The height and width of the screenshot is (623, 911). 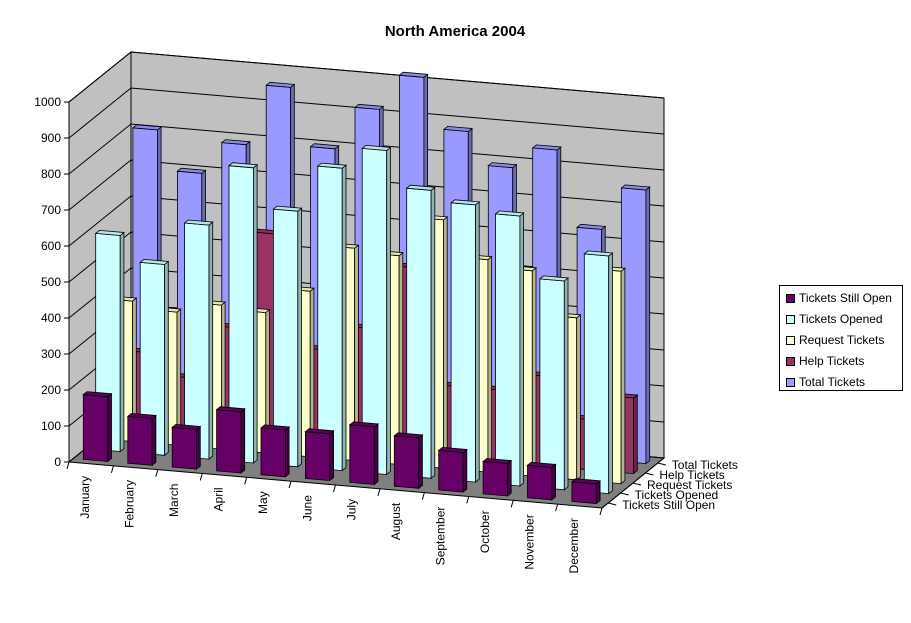 What do you see at coordinates (529, 541) in the screenshot?
I see `x-tick-label: November` at bounding box center [529, 541].